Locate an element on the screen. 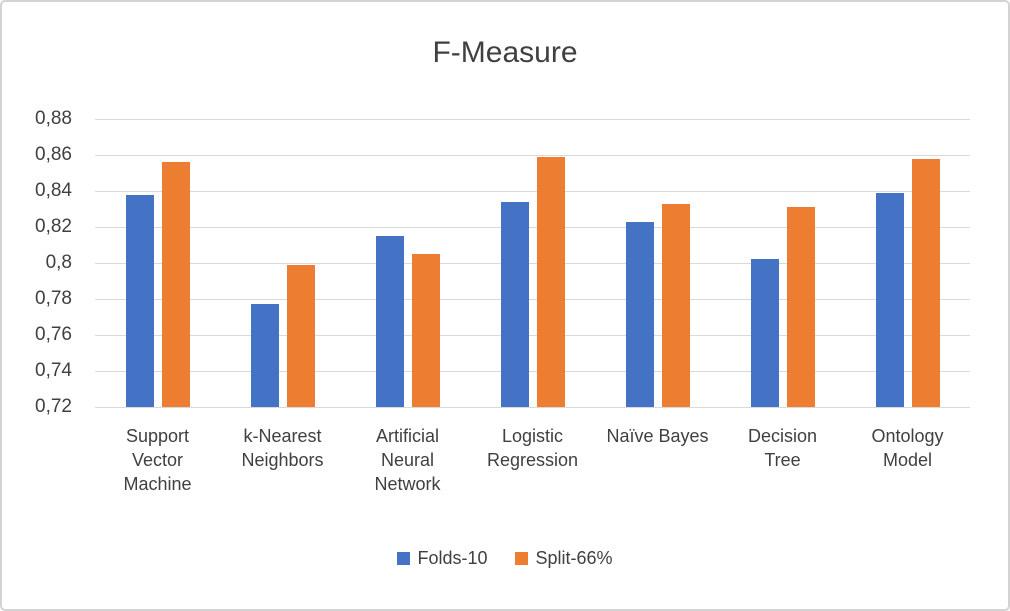  y-tick-label: 0,86 is located at coordinates (53, 154).